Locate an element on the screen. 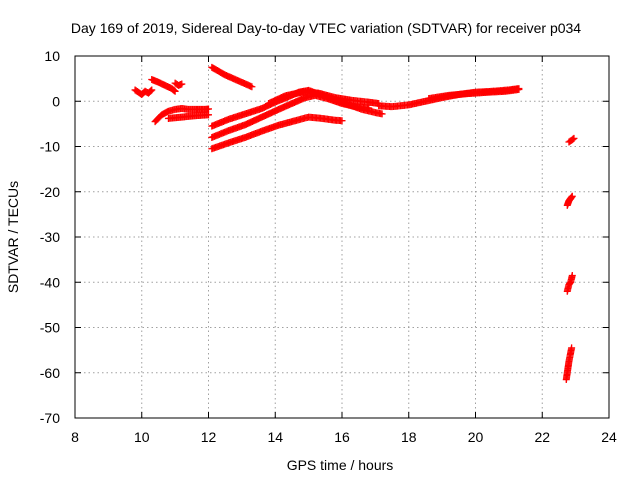 The width and height of the screenshot is (640, 480). x-axis-label: GPS time / hours is located at coordinates (340, 465).